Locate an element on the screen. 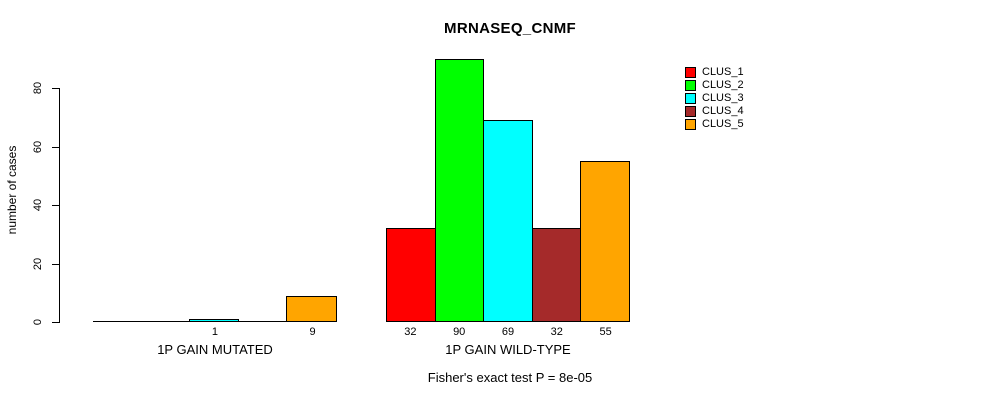 Image resolution: width=990 pixels, height=400 pixels. y-tick-label: 20 is located at coordinates (38, 264).